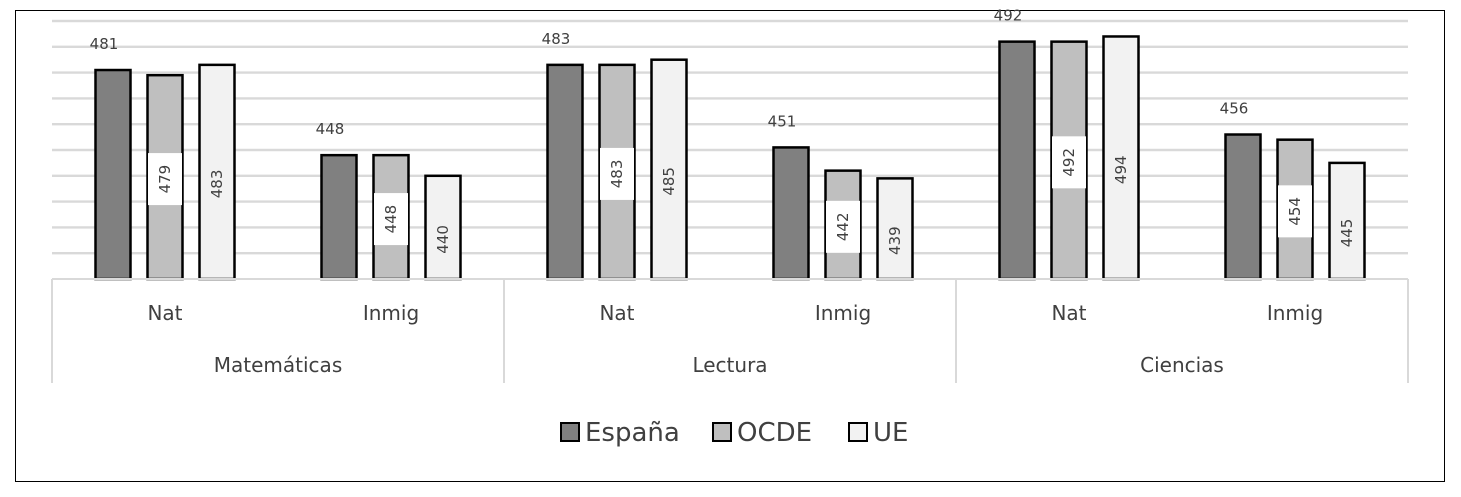  I want to click on legend-label: OCDE, so click(774, 433).